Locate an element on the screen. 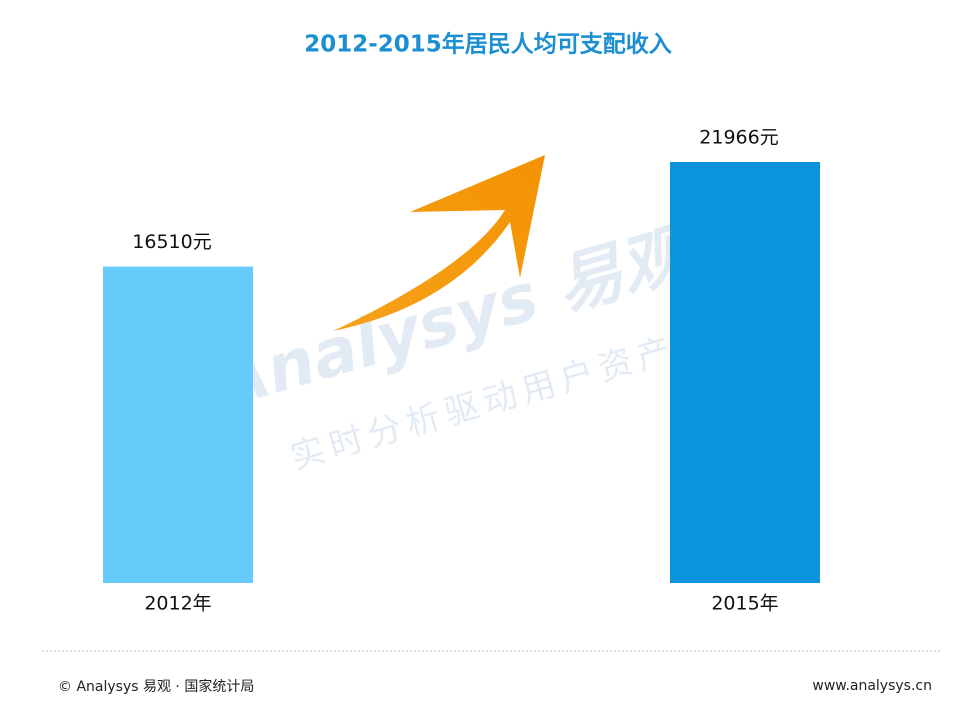  trend-arrow is located at coordinates (439, 243).